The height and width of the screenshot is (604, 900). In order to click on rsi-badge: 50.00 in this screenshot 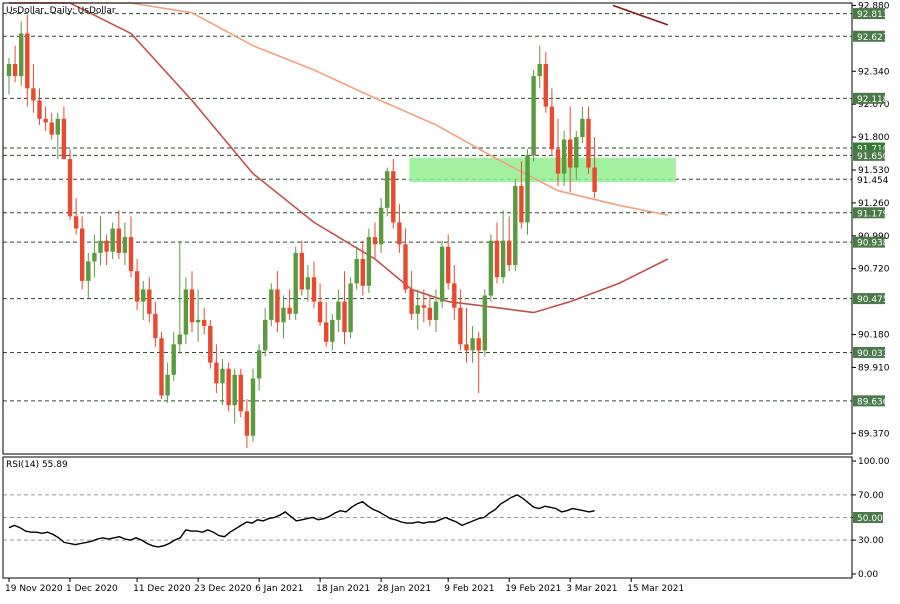, I will do `click(868, 518)`.